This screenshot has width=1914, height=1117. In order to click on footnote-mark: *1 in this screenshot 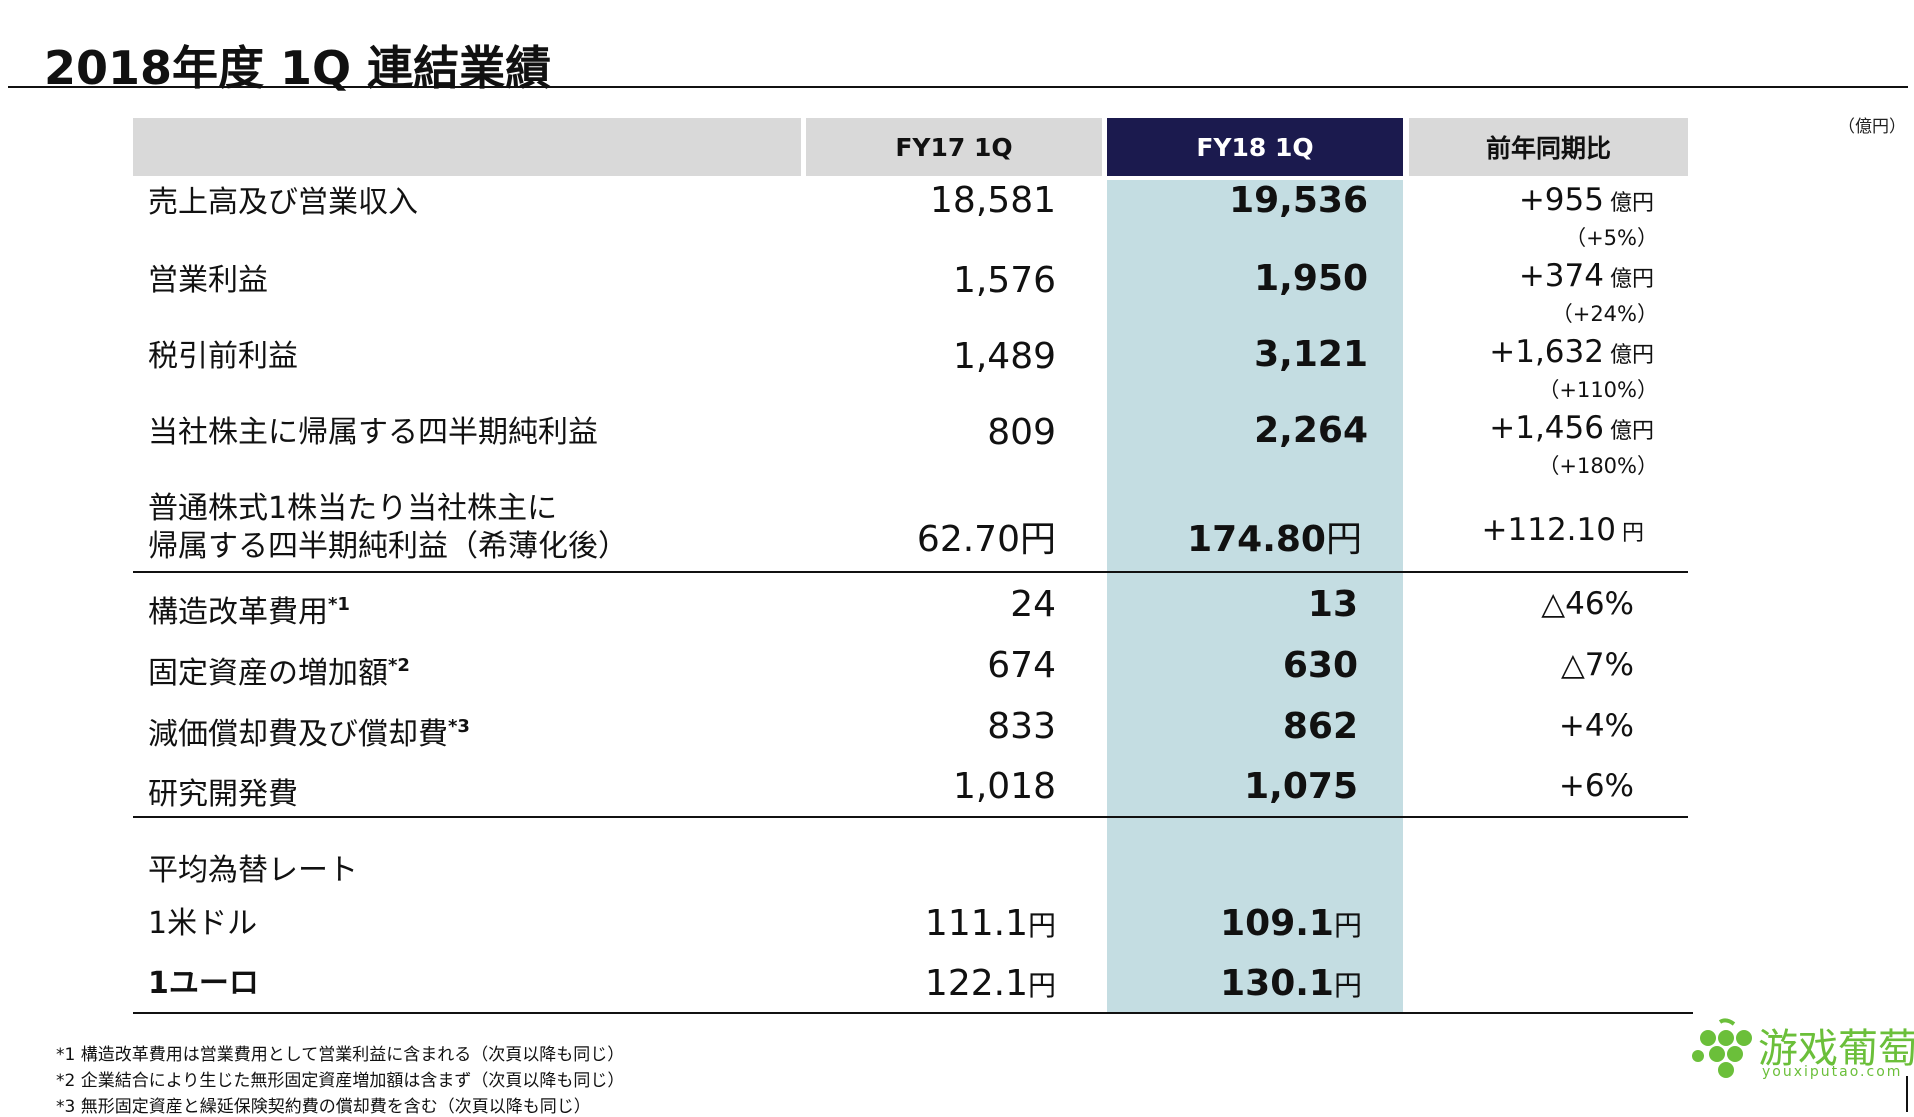, I will do `click(339, 604)`.